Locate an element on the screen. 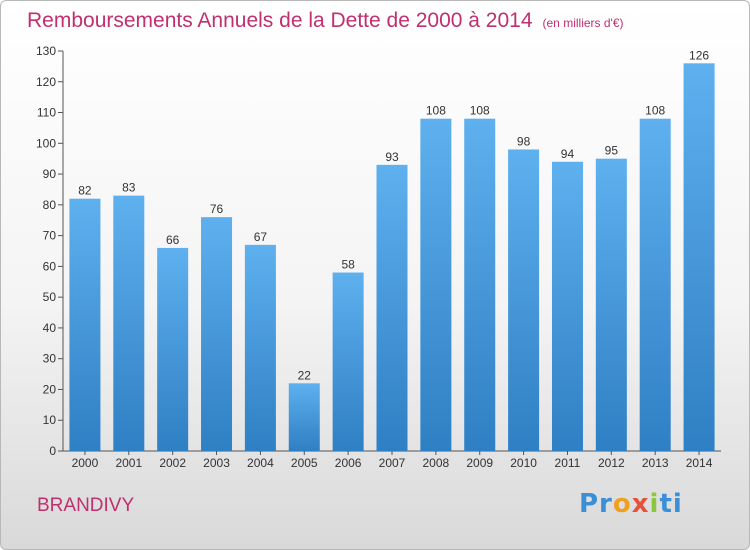 Image resolution: width=750 pixels, height=550 pixels. x-tick-label: 2007 is located at coordinates (392, 463).